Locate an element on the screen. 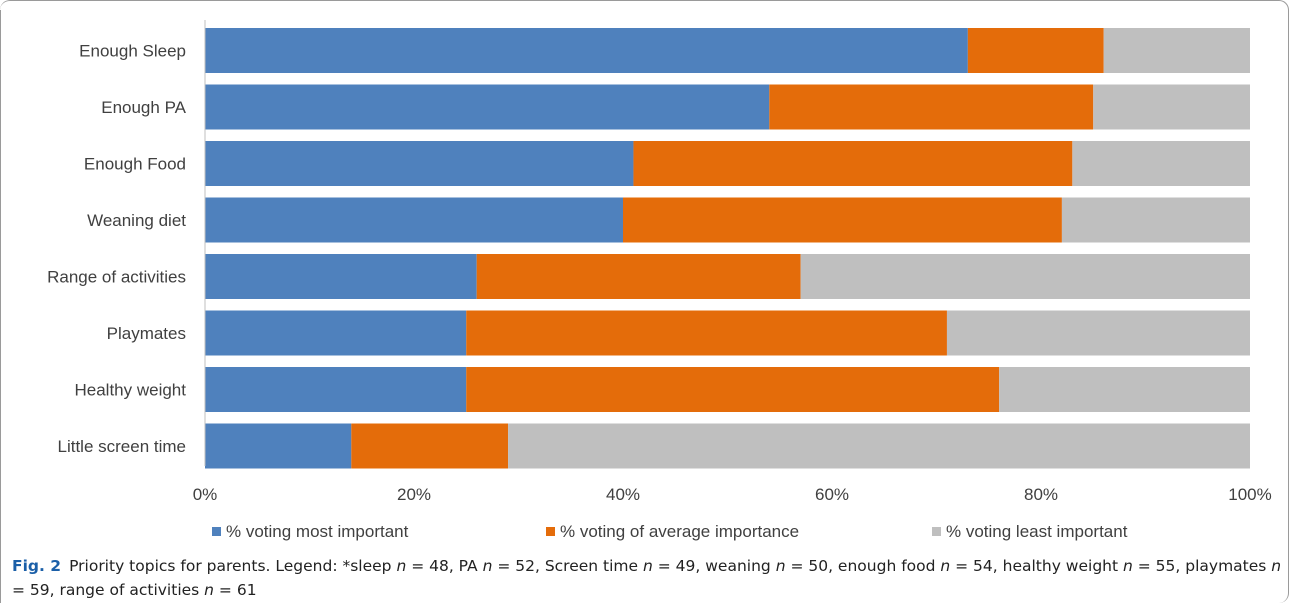  category-label: Healthy weight is located at coordinates (130, 390).